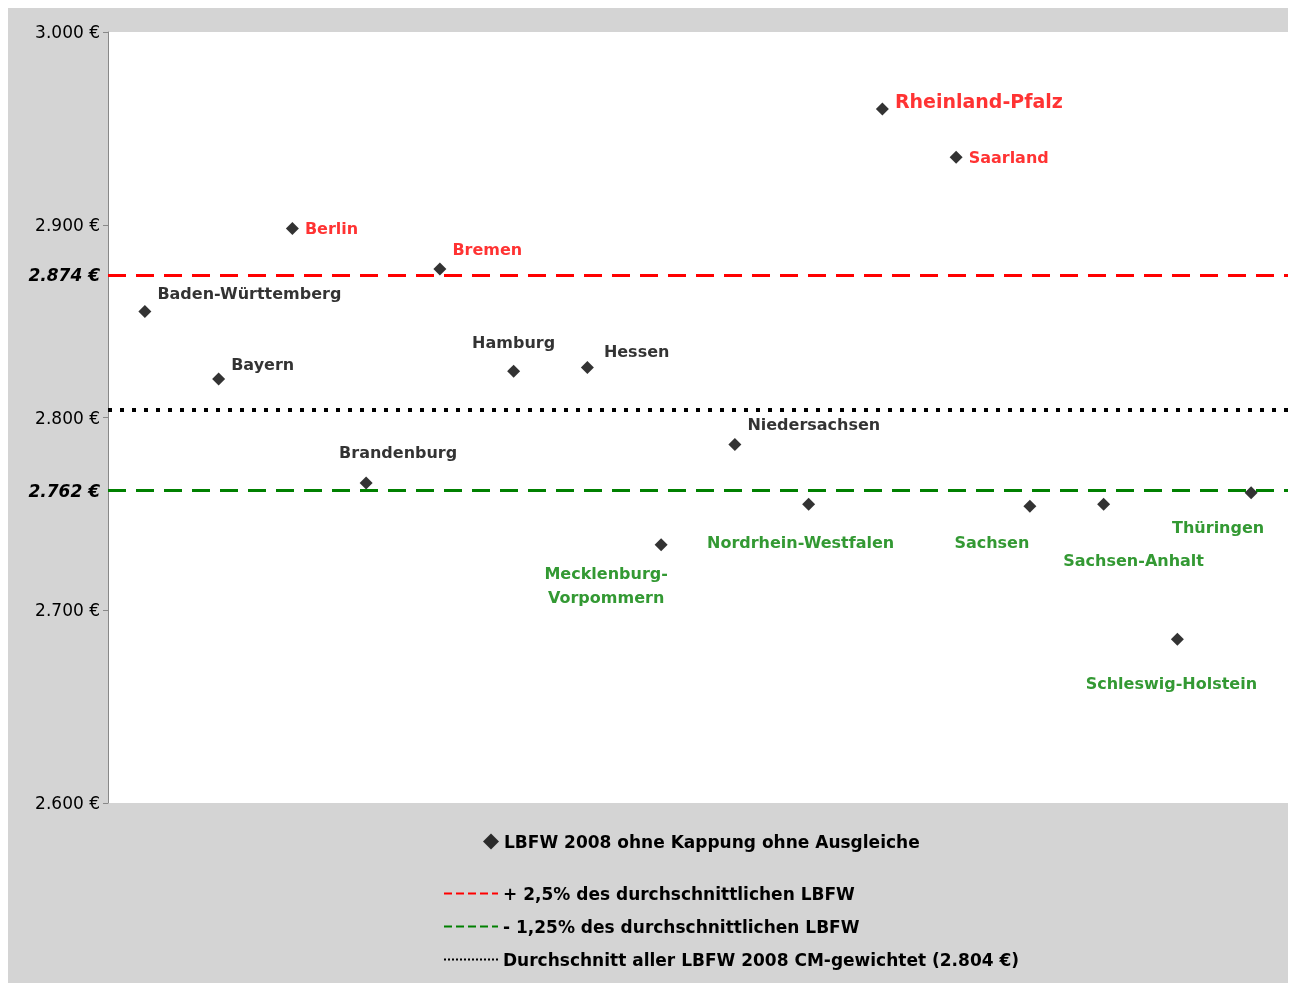  I want to click on y-tick-label: 2.874 €, so click(64, 274).